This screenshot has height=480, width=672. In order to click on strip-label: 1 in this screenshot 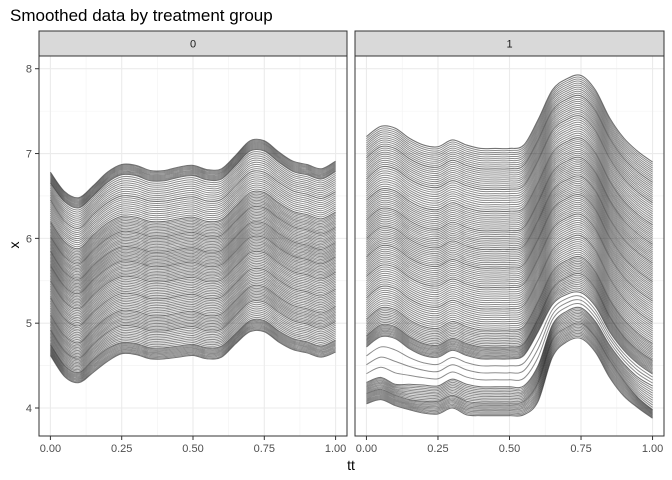, I will do `click(509, 45)`.